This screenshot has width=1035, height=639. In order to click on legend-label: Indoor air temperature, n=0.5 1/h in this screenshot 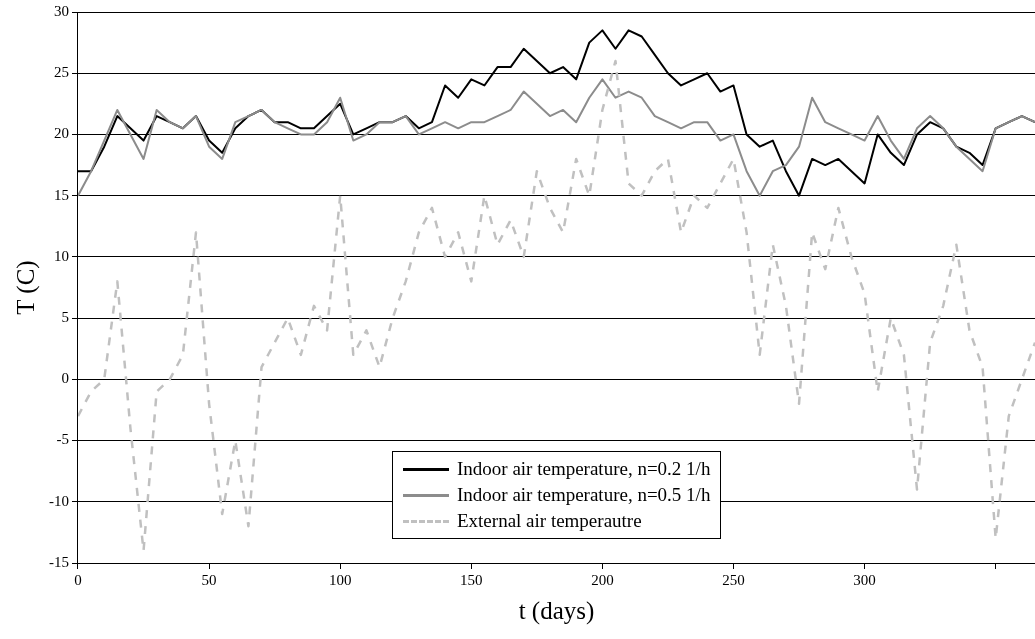, I will do `click(583, 495)`.